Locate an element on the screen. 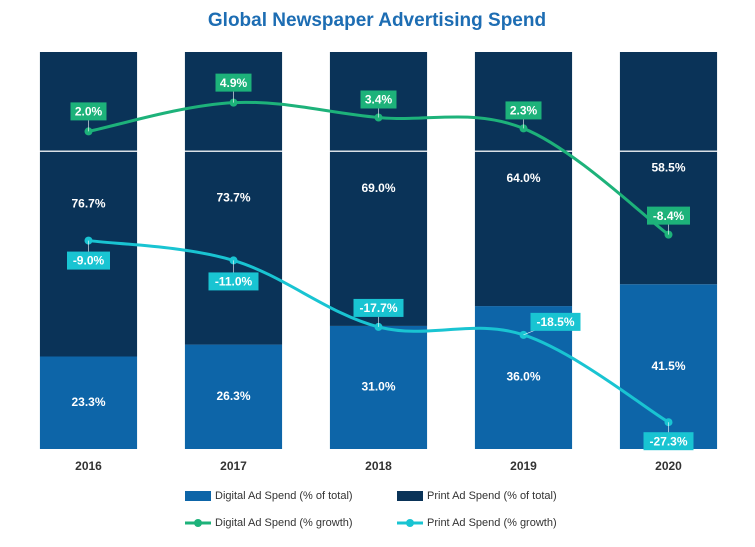 This screenshot has width=755, height=547. line-value-label: -27.3% is located at coordinates (668, 441).